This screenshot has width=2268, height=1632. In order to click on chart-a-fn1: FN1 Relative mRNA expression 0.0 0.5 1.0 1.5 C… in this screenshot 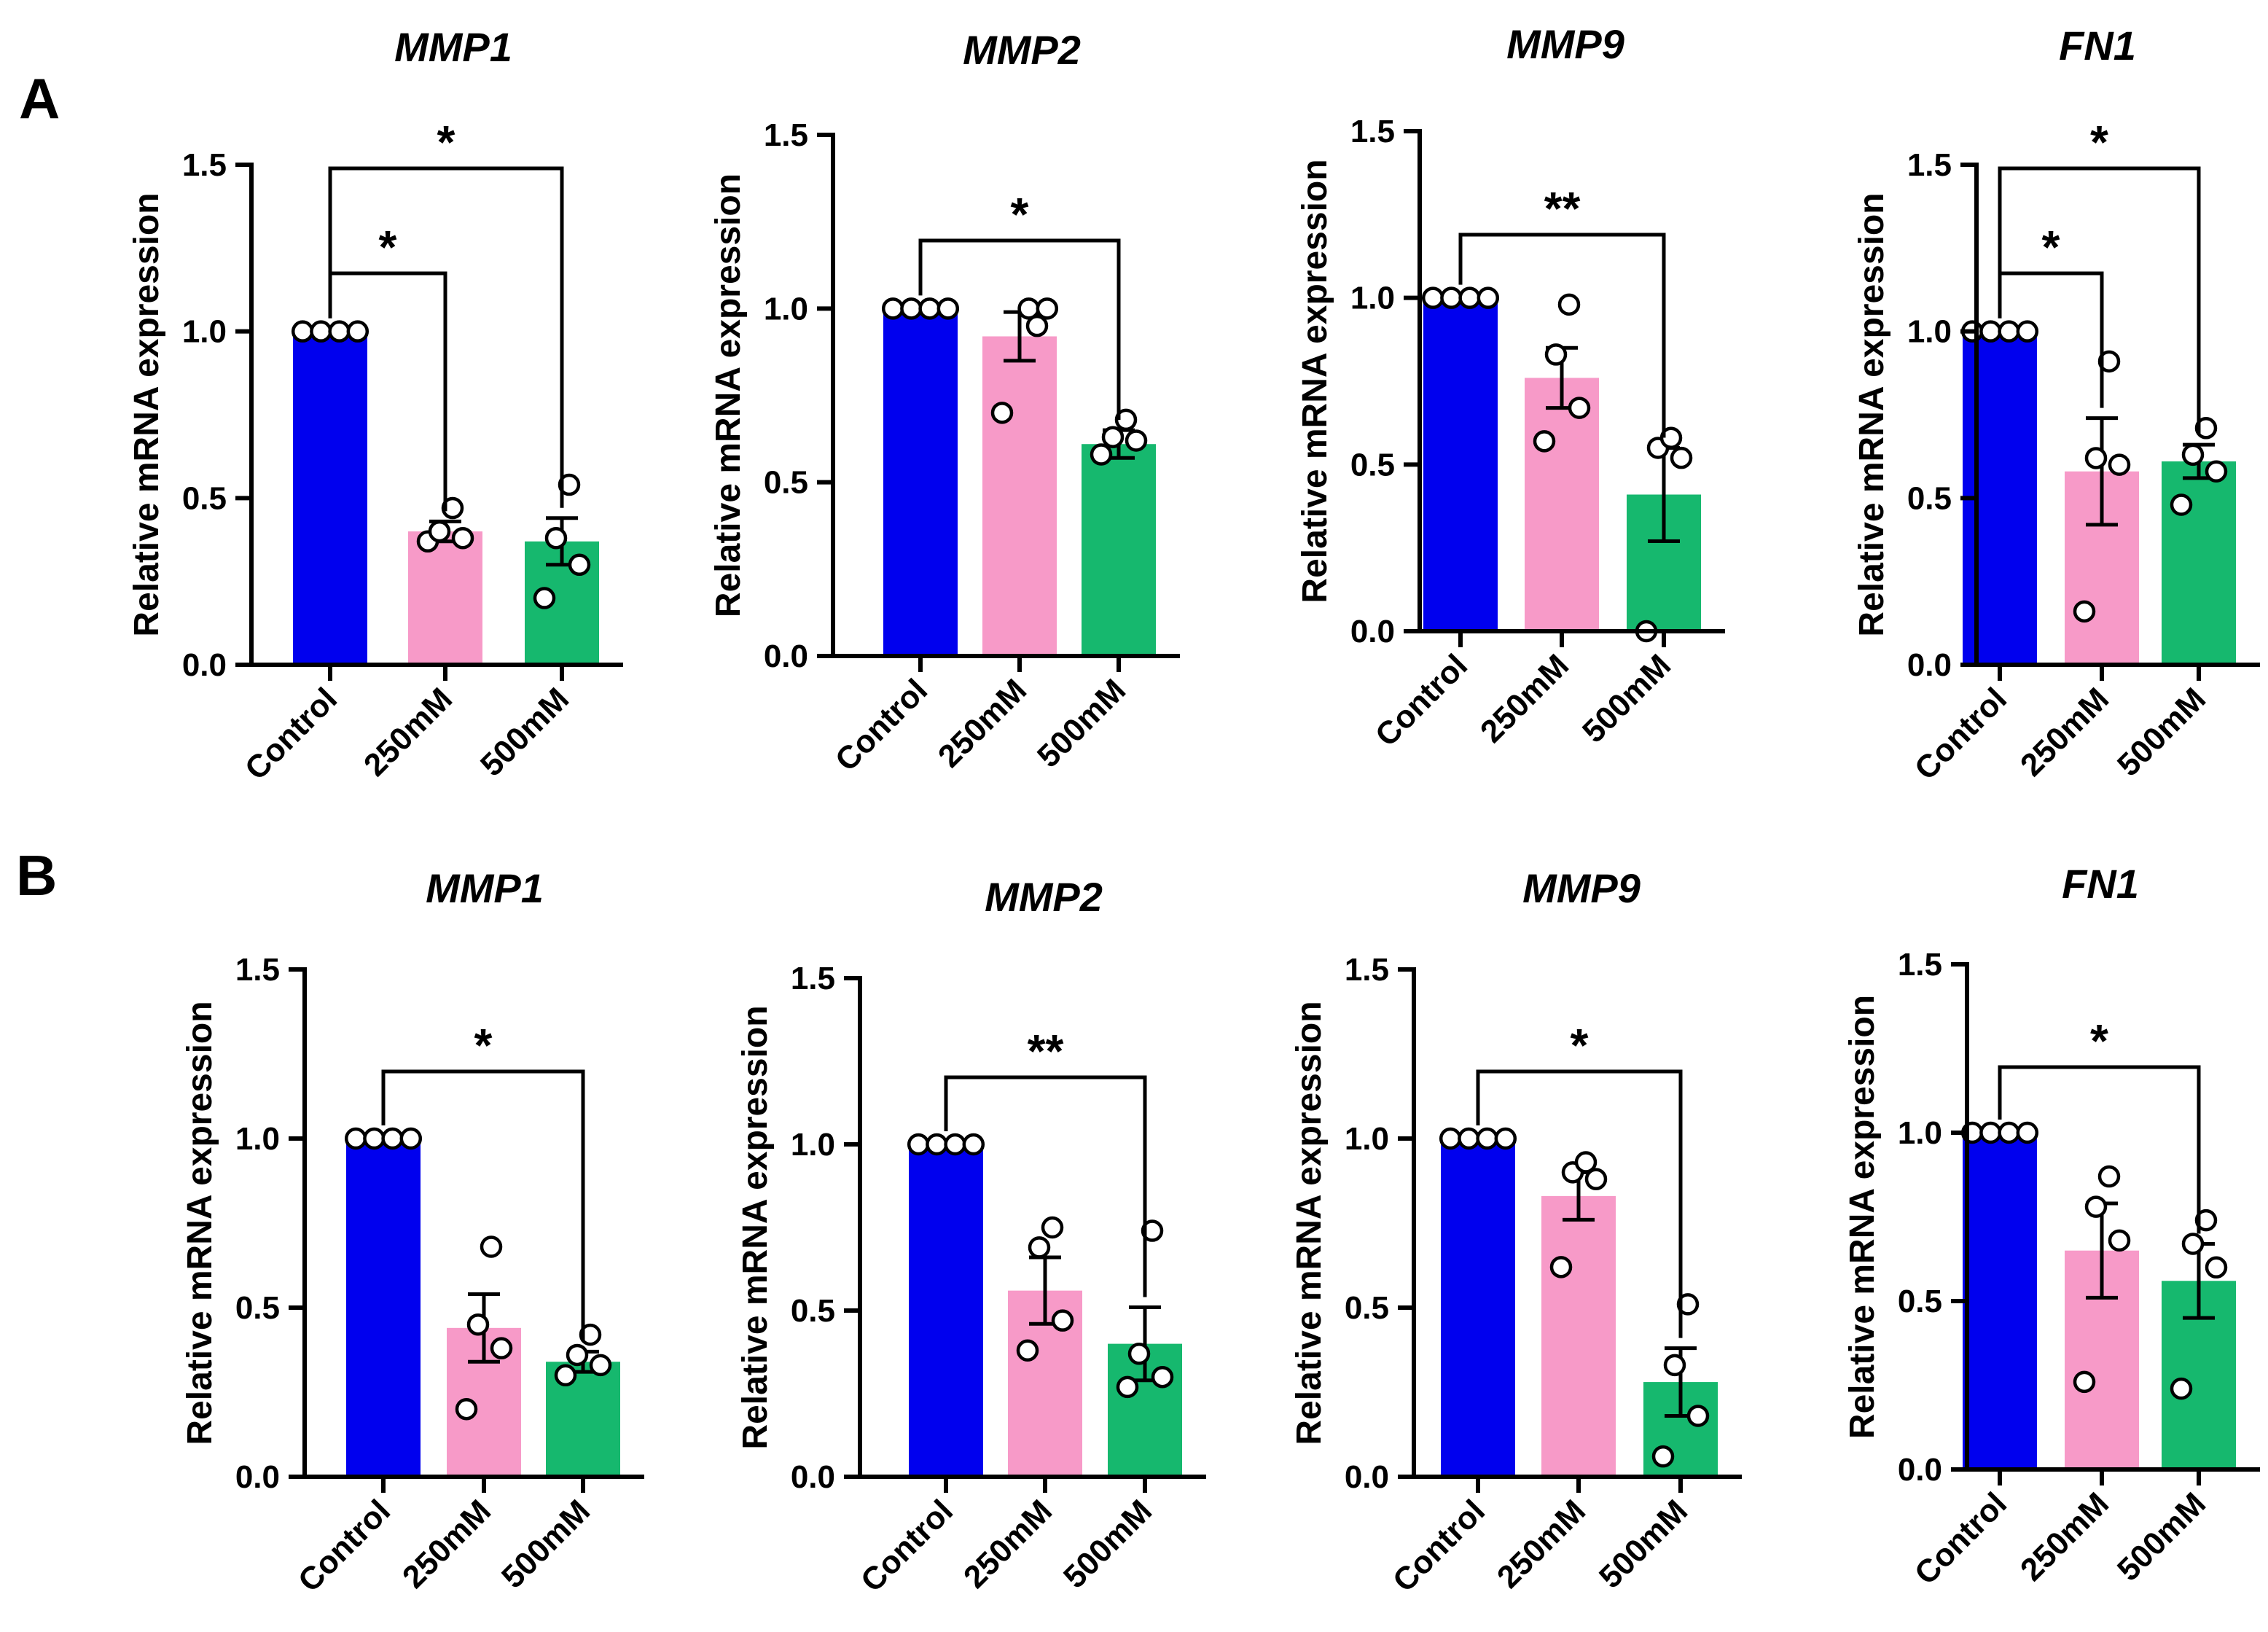, I will do `click(2057, 405)`.